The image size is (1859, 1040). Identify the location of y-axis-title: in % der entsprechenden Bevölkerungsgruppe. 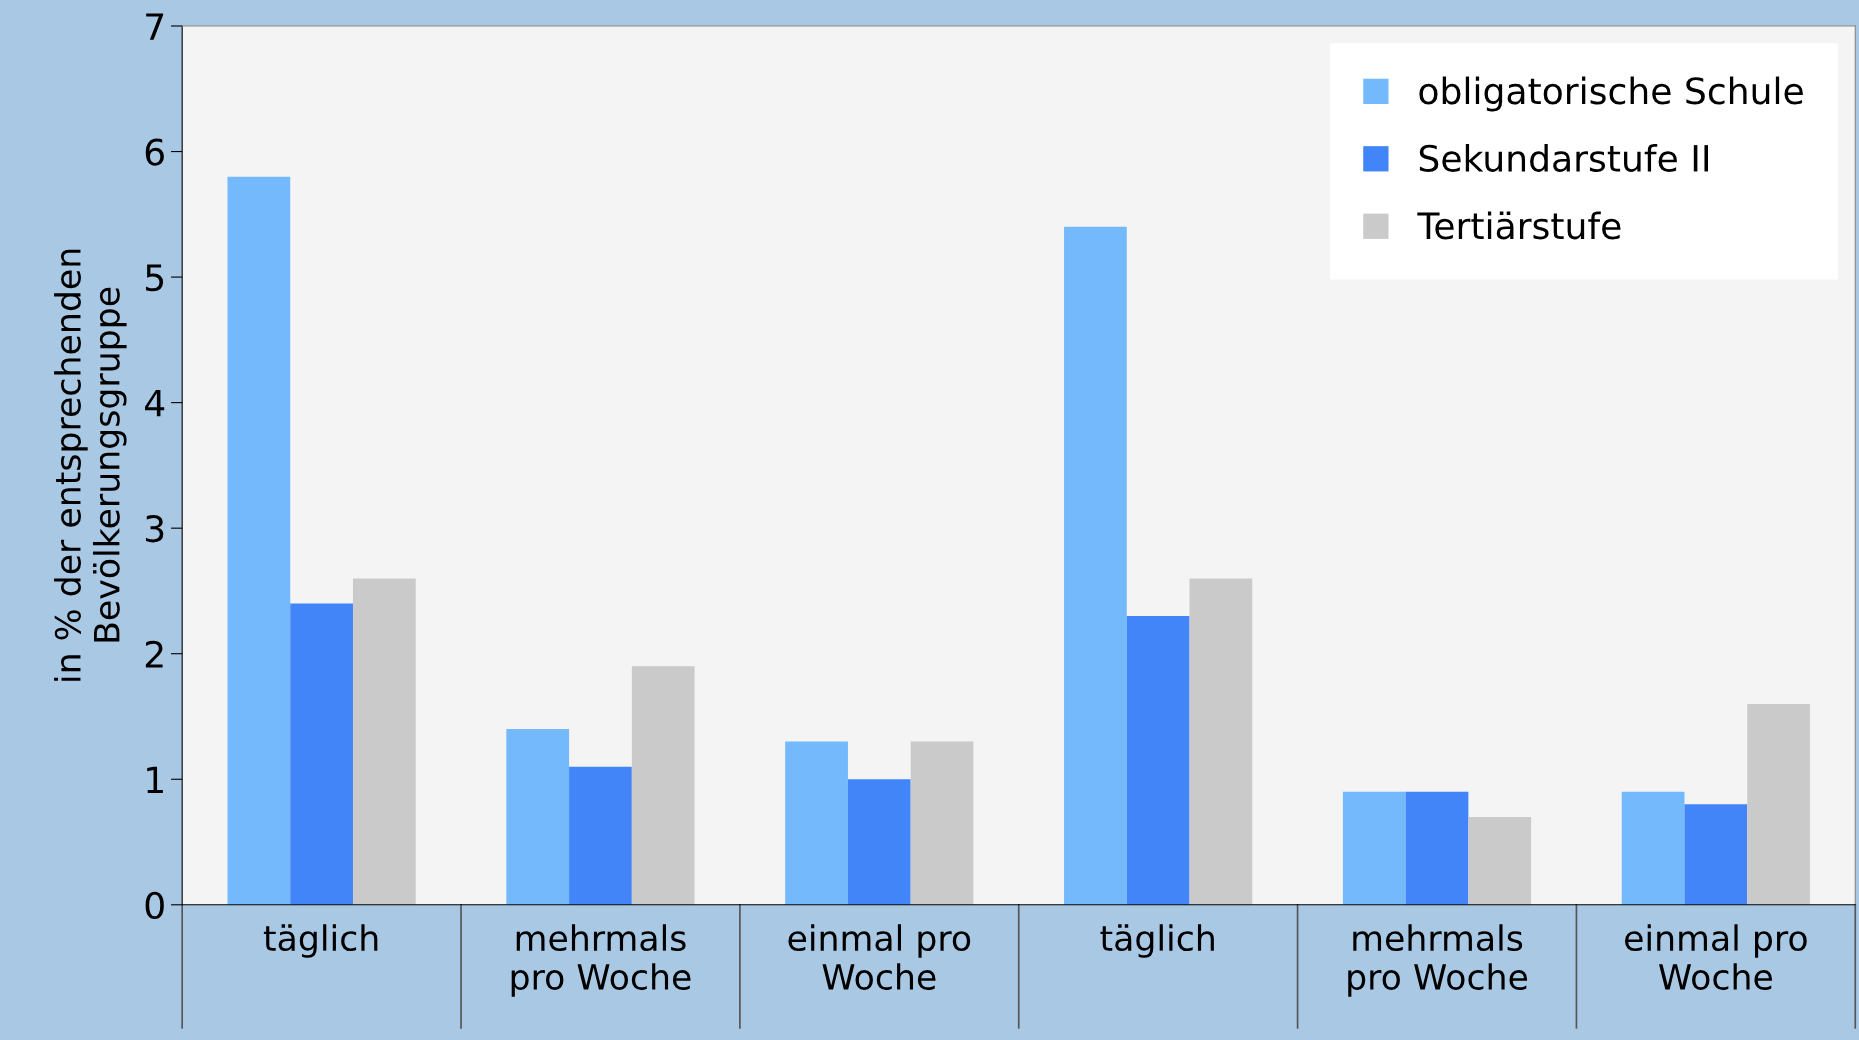
(90, 465).